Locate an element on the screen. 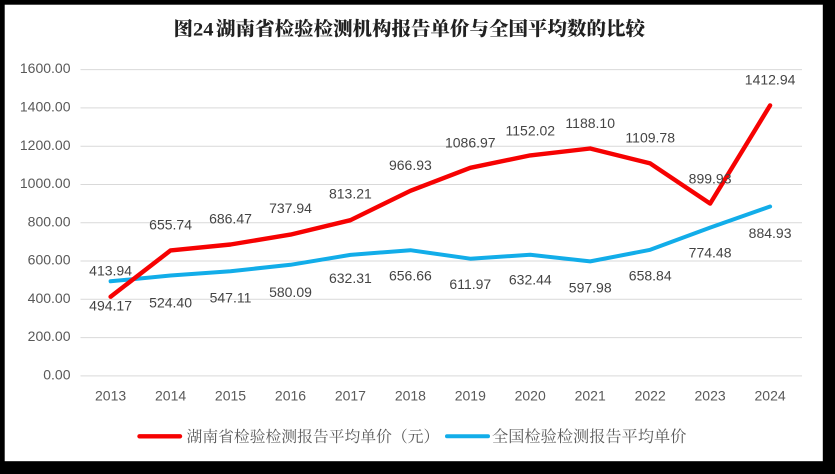 Image resolution: width=835 pixels, height=474 pixels. svg-text: 774.48 is located at coordinates (710, 252).